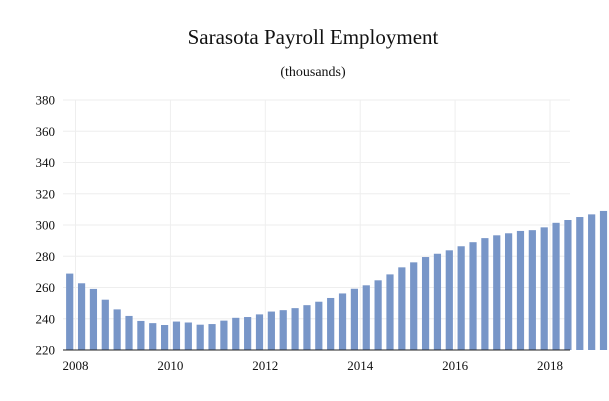 The width and height of the screenshot is (609, 401). What do you see at coordinates (550, 365) in the screenshot?
I see `x-tick-label: 2018` at bounding box center [550, 365].